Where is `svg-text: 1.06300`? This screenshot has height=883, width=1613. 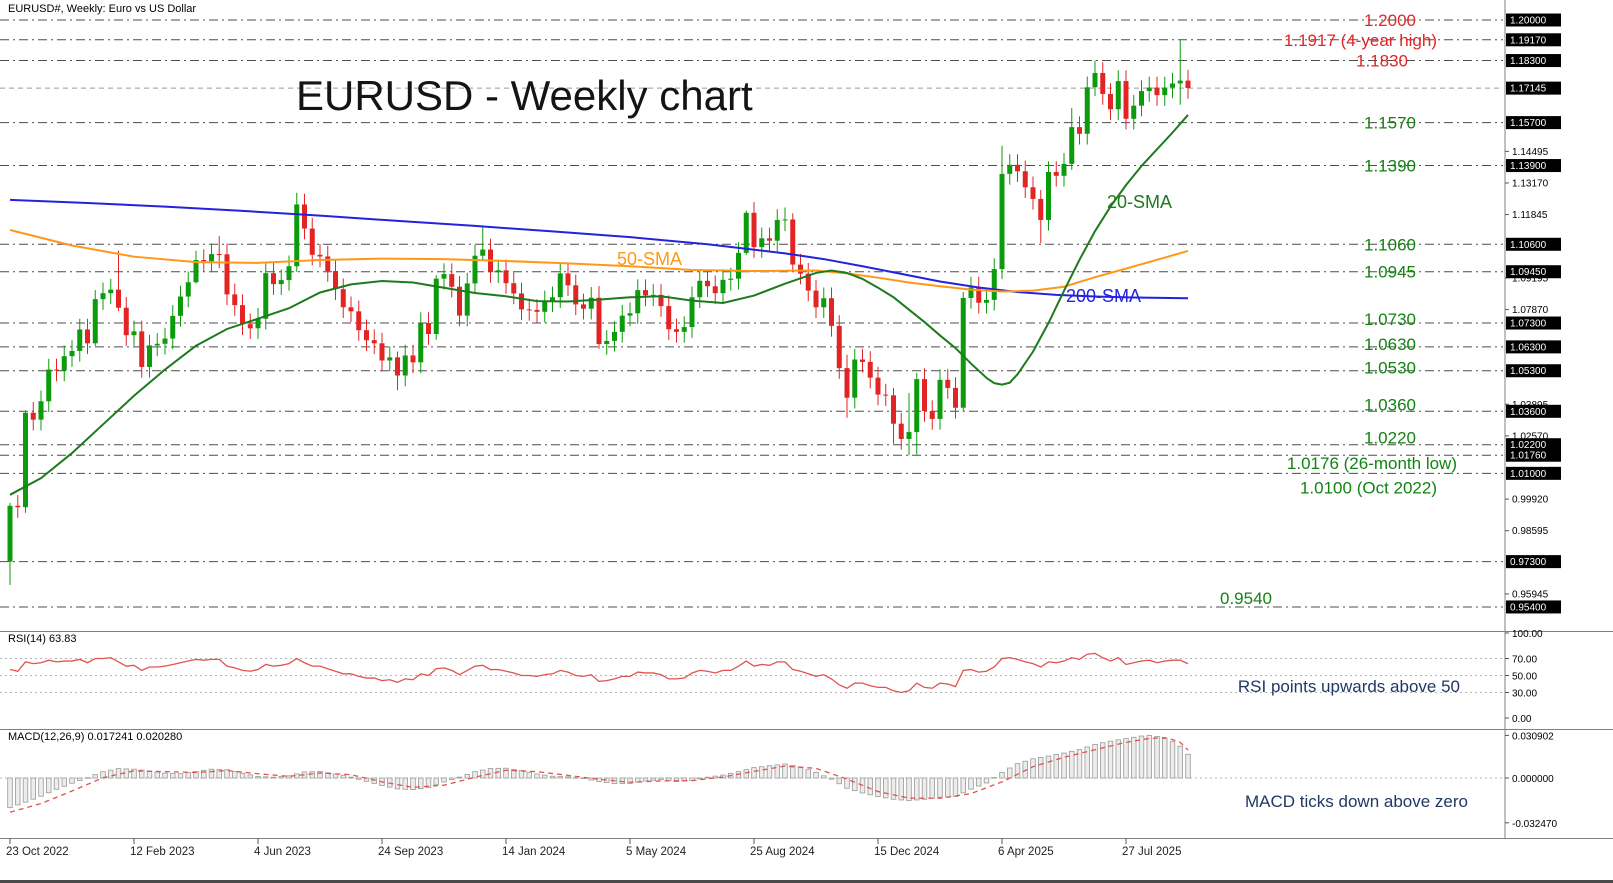
svg-text: 1.06300 is located at coordinates (1528, 347).